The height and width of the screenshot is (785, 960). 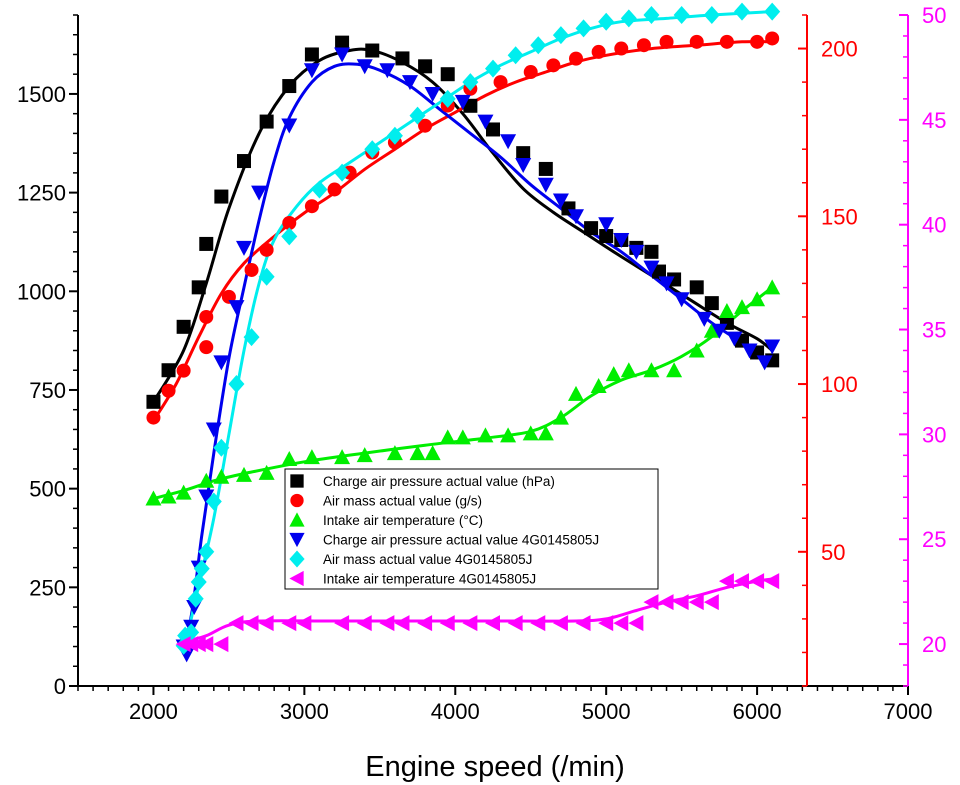 I want to click on legend-label: Charge air pressure actual value (hPa), so click(x=439, y=481).